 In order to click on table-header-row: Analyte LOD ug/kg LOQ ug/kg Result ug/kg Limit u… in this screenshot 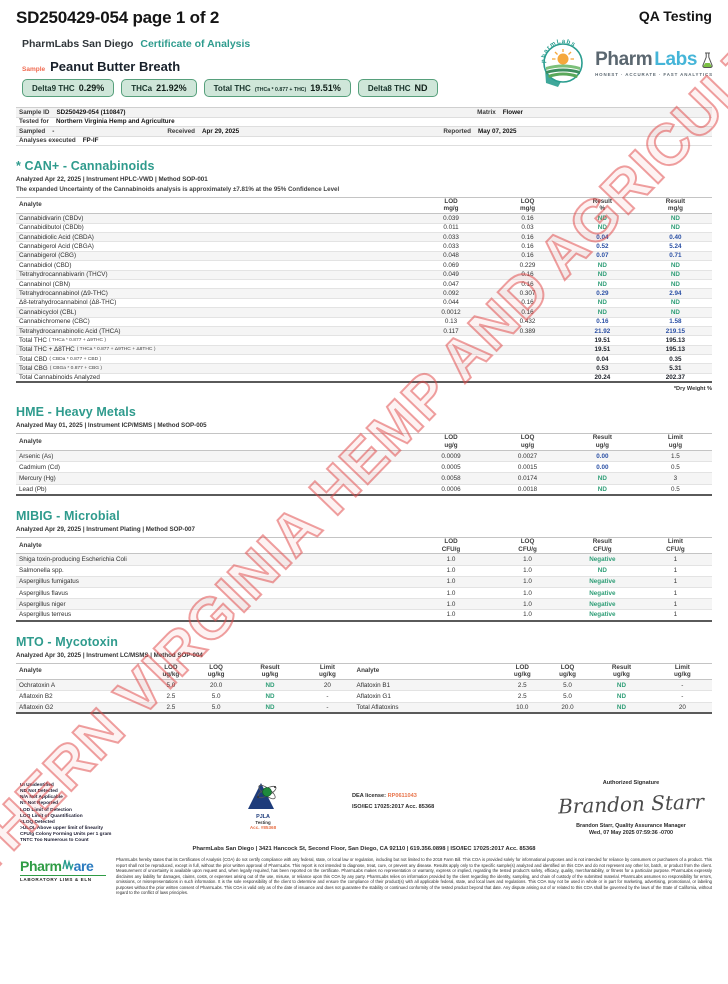, I will do `click(364, 671)`.